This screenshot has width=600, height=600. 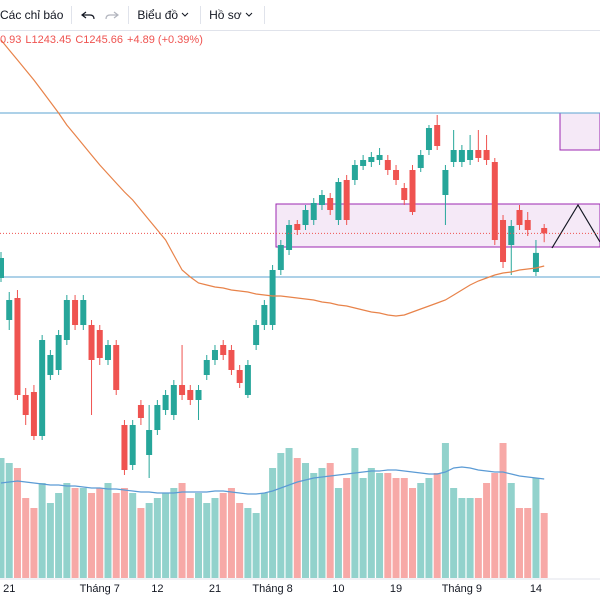 What do you see at coordinates (48, 40) in the screenshot?
I see `legend-low: L1243.45` at bounding box center [48, 40].